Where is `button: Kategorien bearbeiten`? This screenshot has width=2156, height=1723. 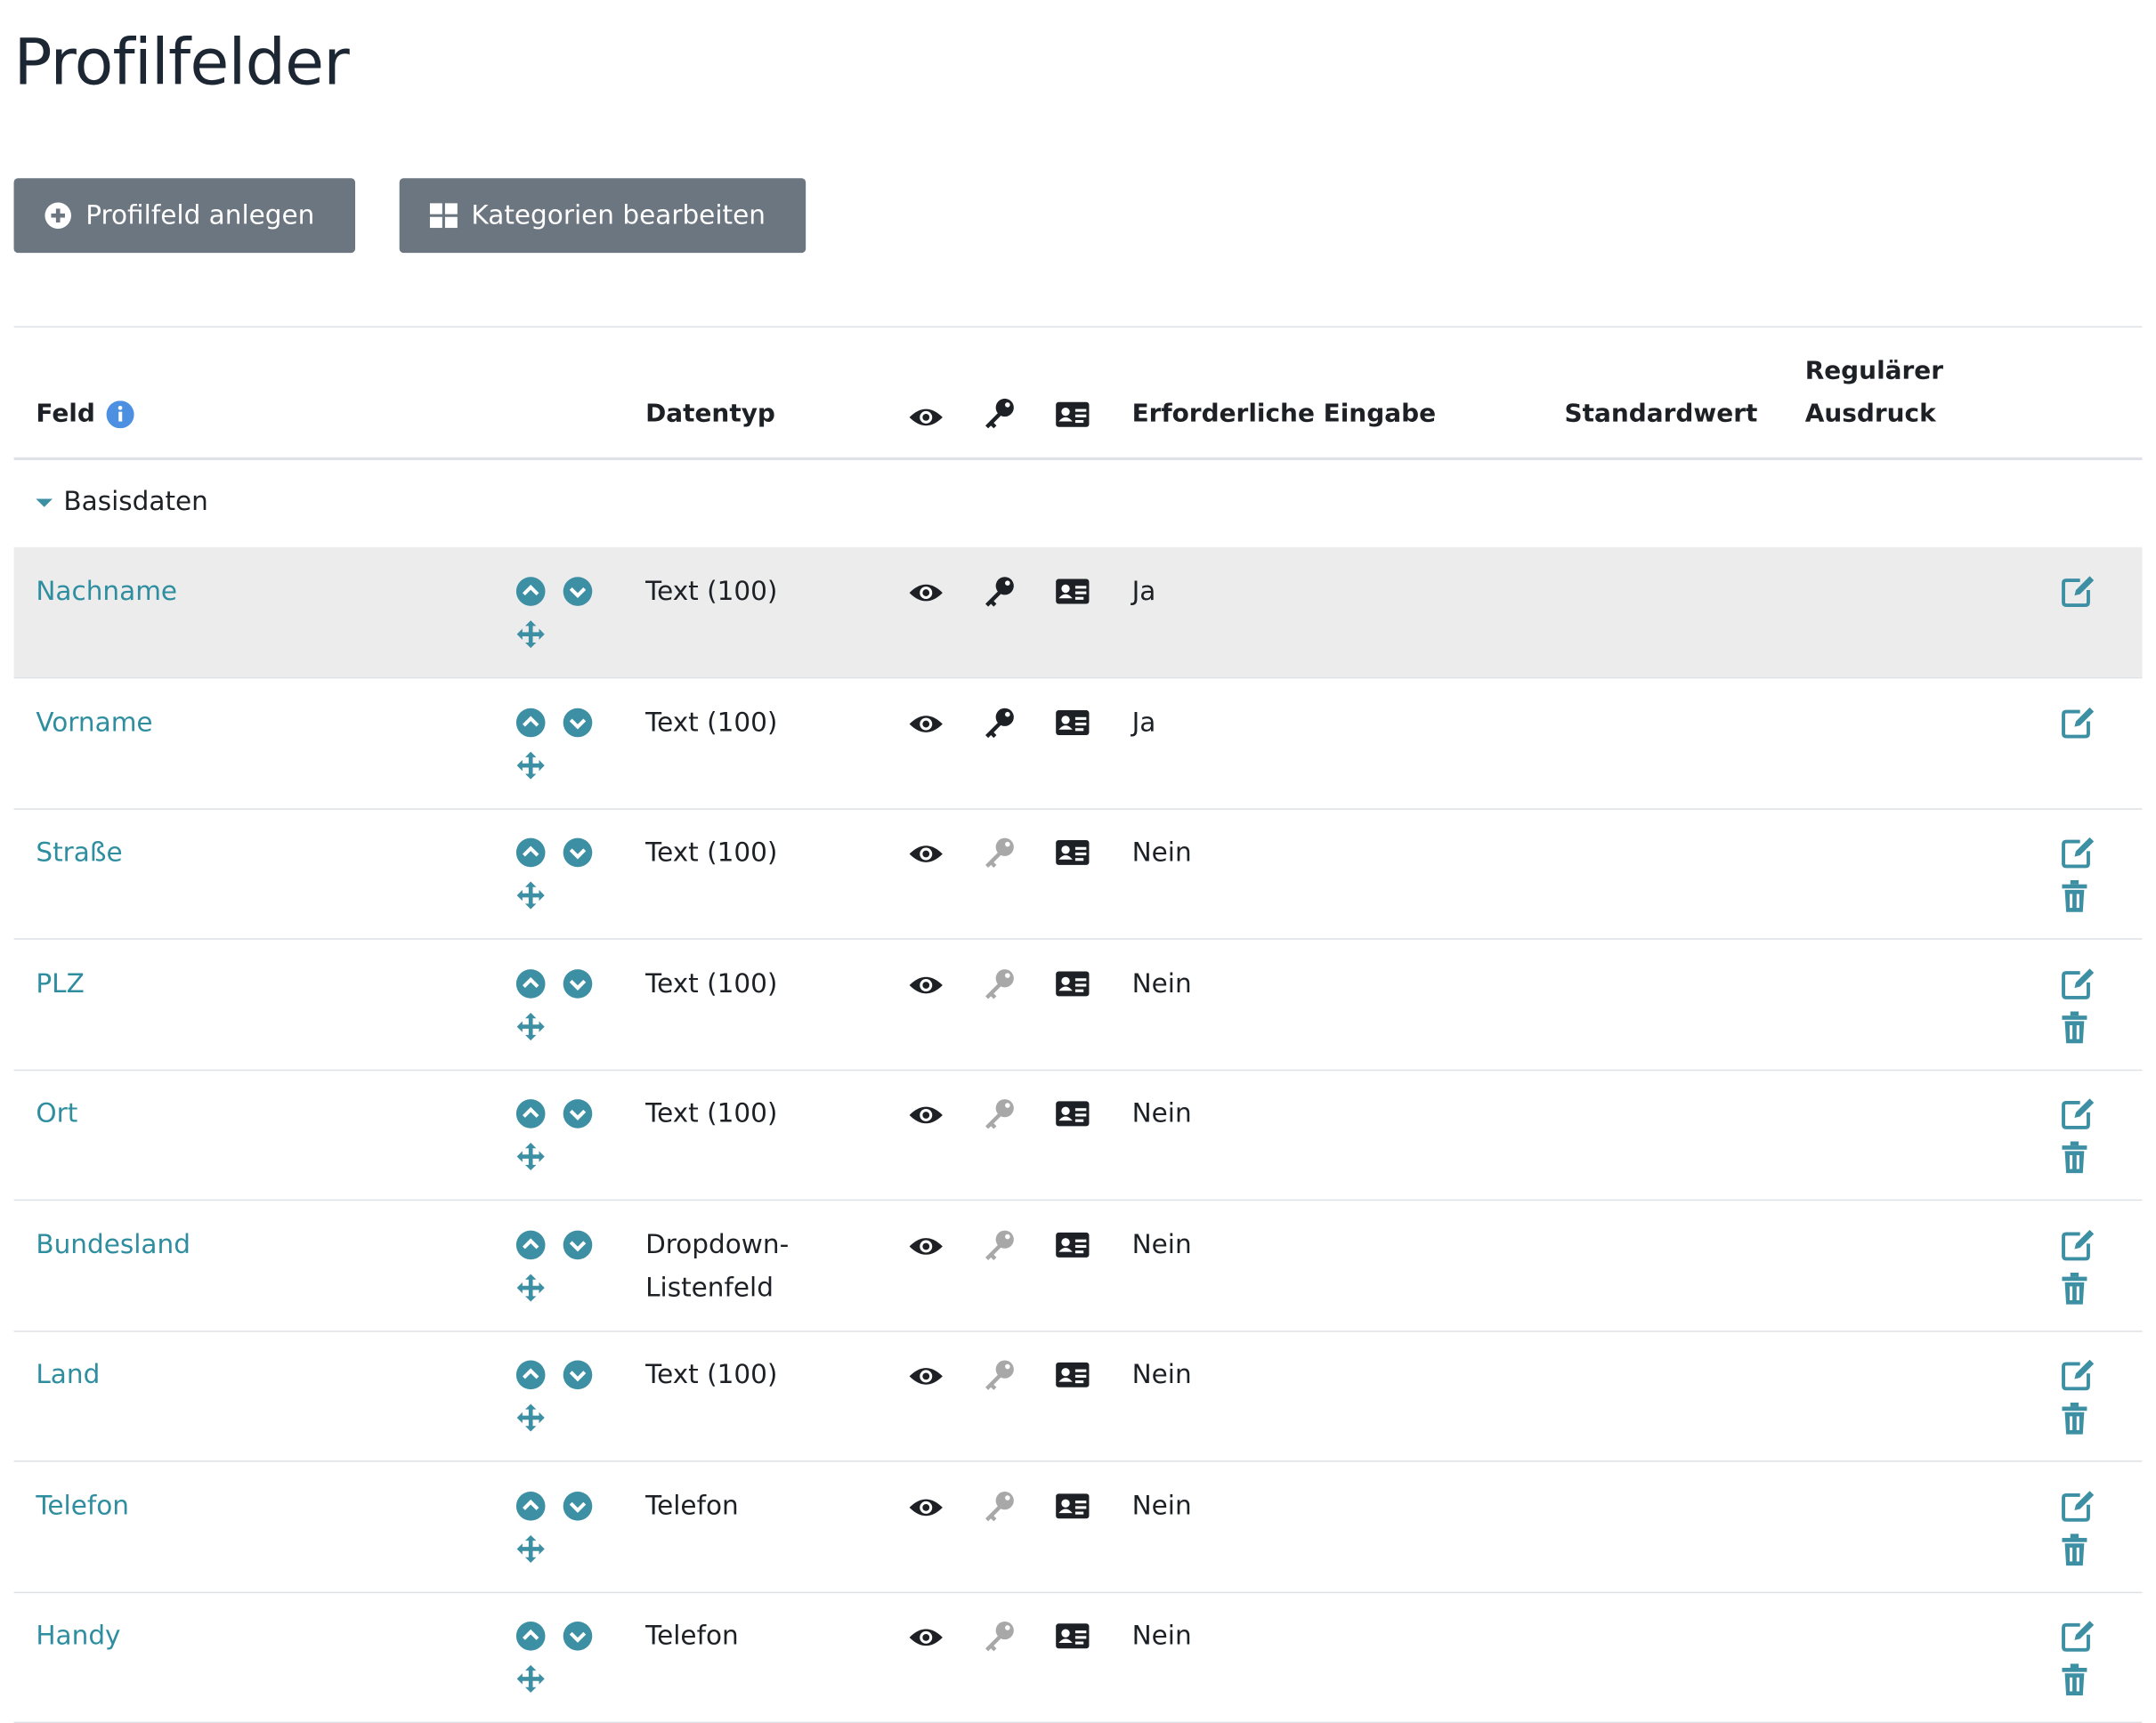
button: Kategorien bearbeiten is located at coordinates (602, 216).